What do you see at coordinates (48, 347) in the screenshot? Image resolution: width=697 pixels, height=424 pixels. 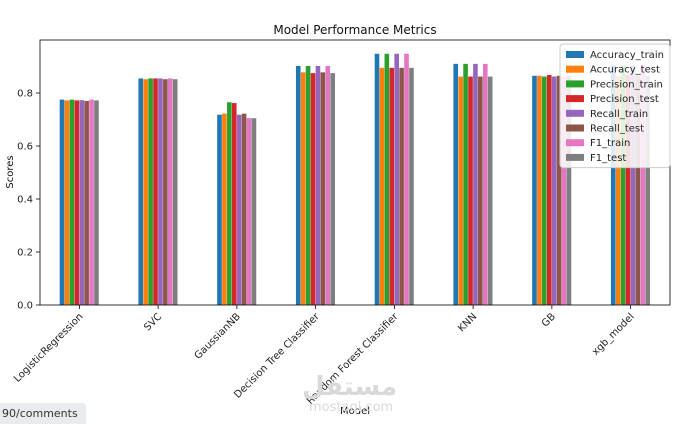 I see `x-category-label: LogisticRegression` at bounding box center [48, 347].